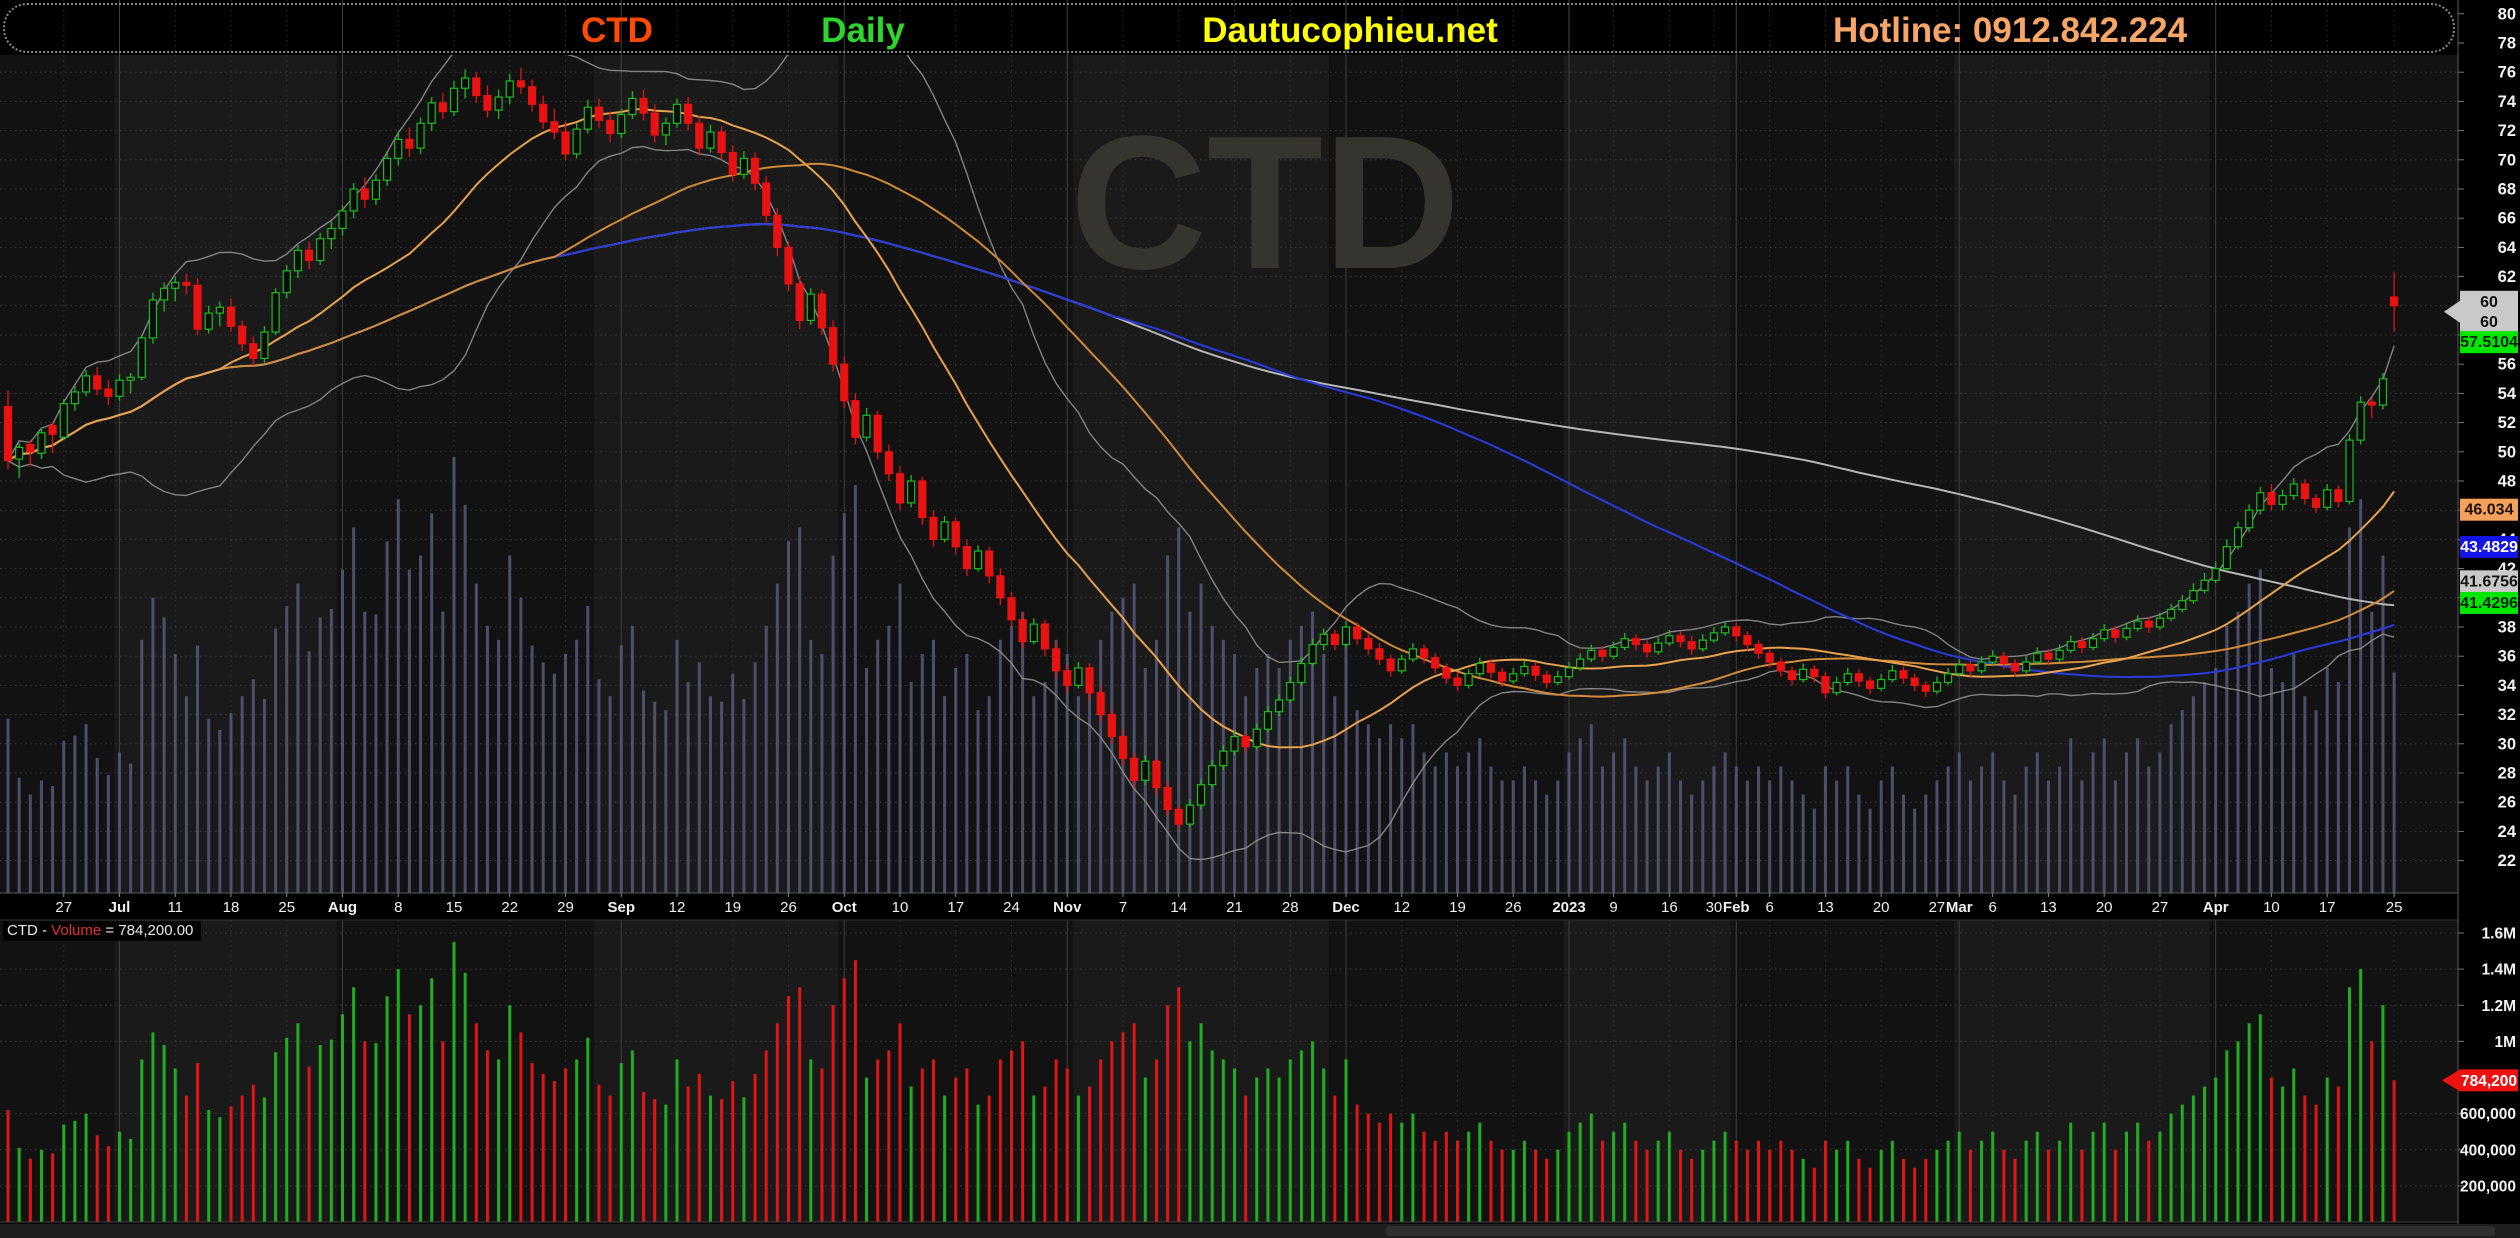  Describe the element at coordinates (2507, 131) in the screenshot. I see `price-tick-label: 72` at that location.